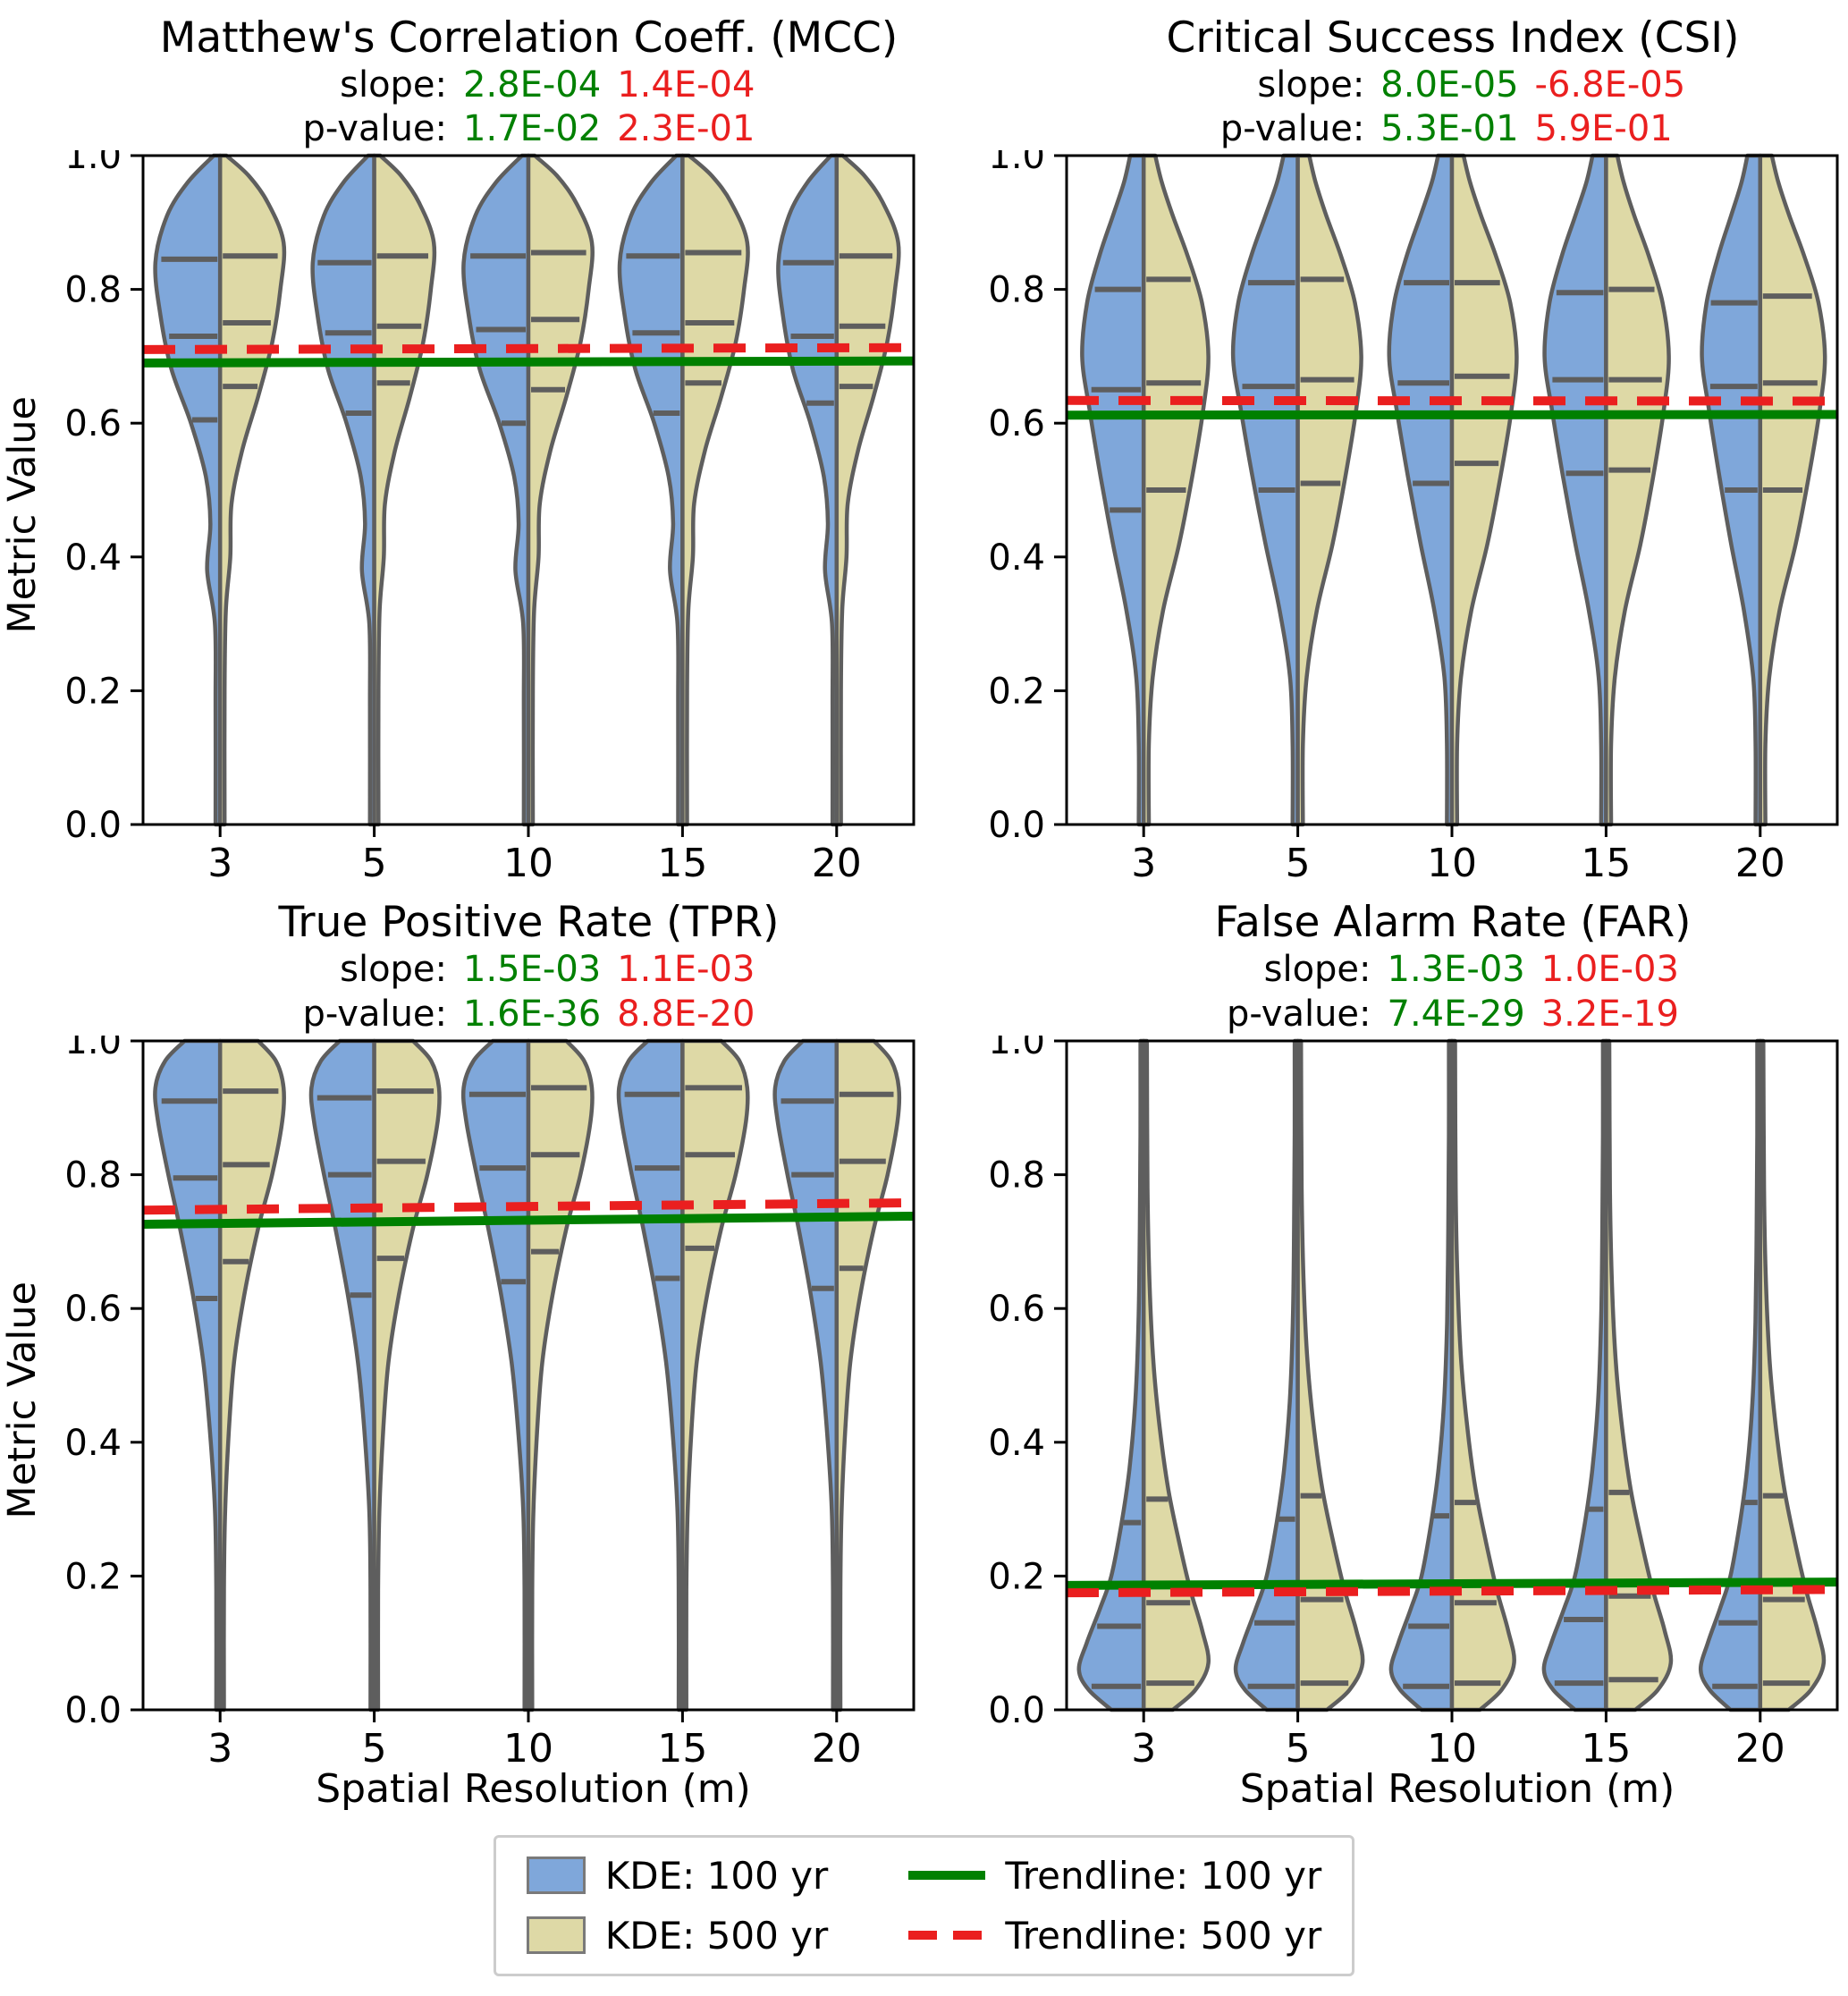 Image resolution: width=1848 pixels, height=1996 pixels. Describe the element at coordinates (947, 1936) in the screenshot. I see `trendline-500-swatch` at that location.